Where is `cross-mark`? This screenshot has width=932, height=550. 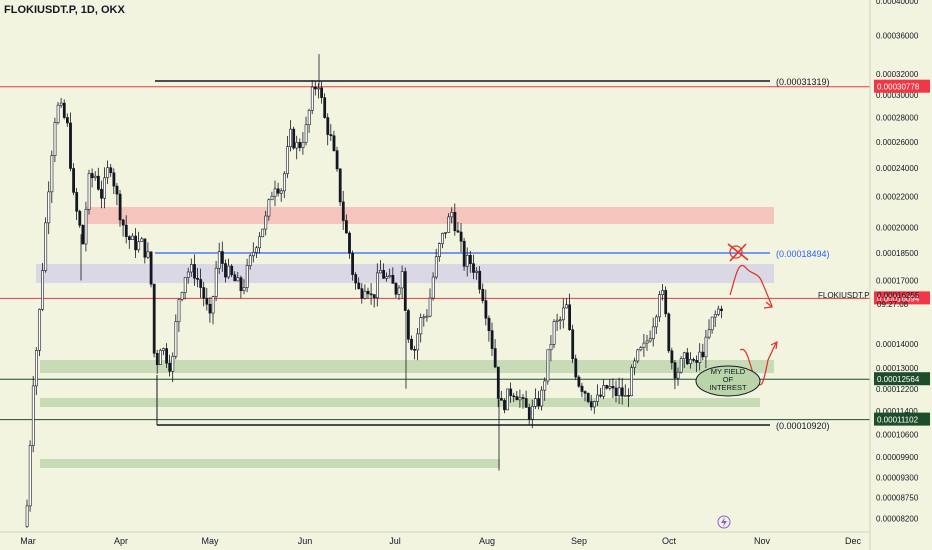 cross-mark is located at coordinates (738, 252).